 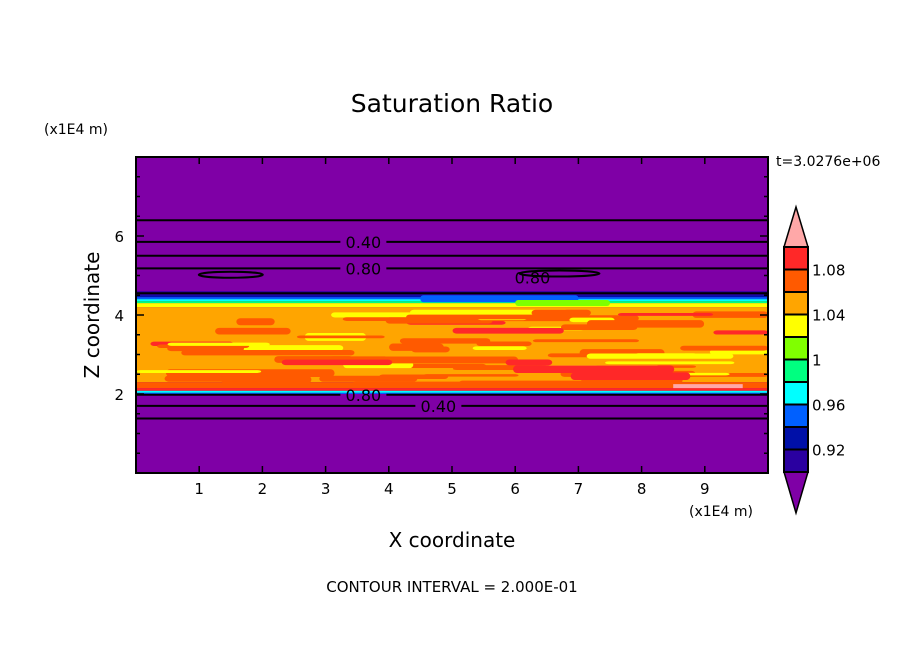 I want to click on x-tick-label: 2, so click(x=263, y=489).